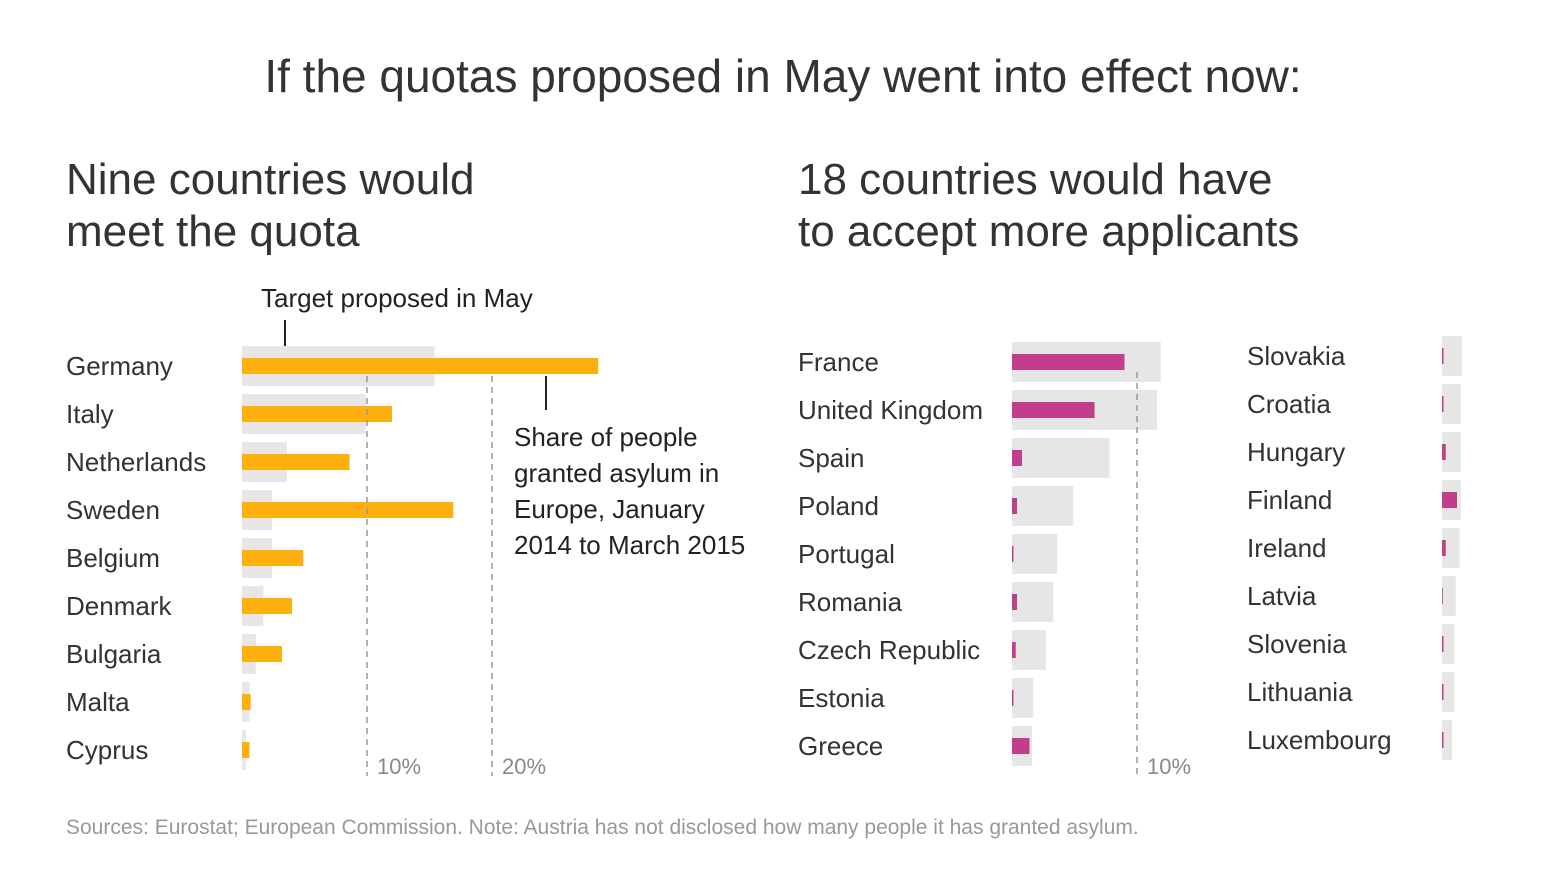 Image resolution: width=1566 pixels, height=874 pixels. I want to click on share-bar-poland, so click(1014, 506).